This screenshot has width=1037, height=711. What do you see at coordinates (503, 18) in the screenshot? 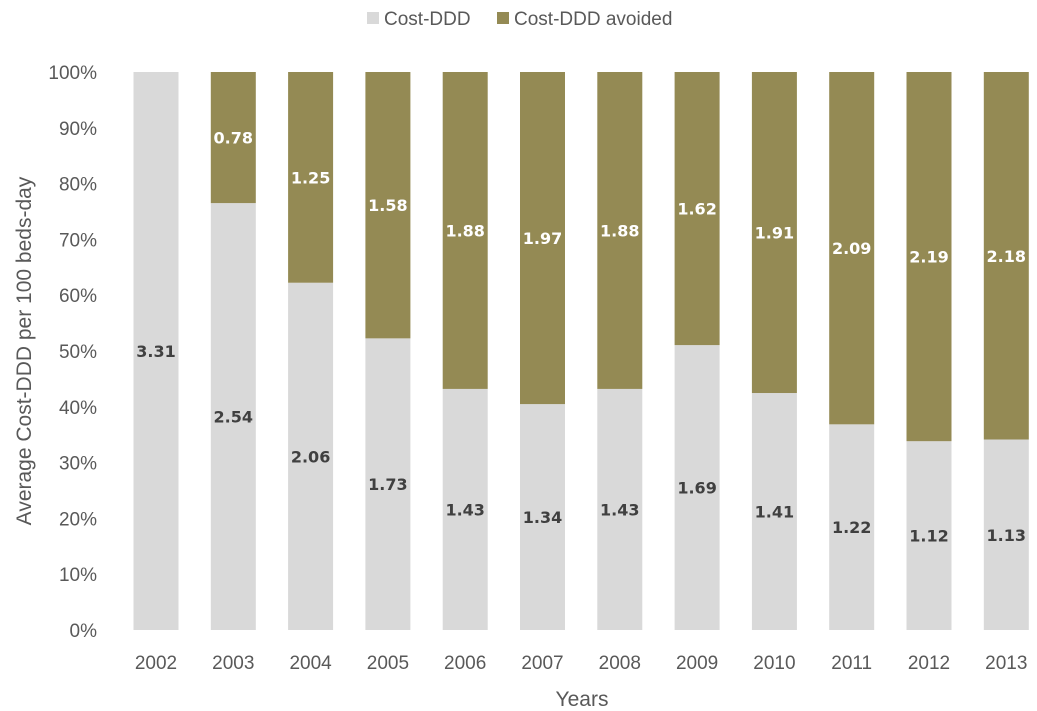
I see `legend-swatch-cost-ddd-avoided` at bounding box center [503, 18].